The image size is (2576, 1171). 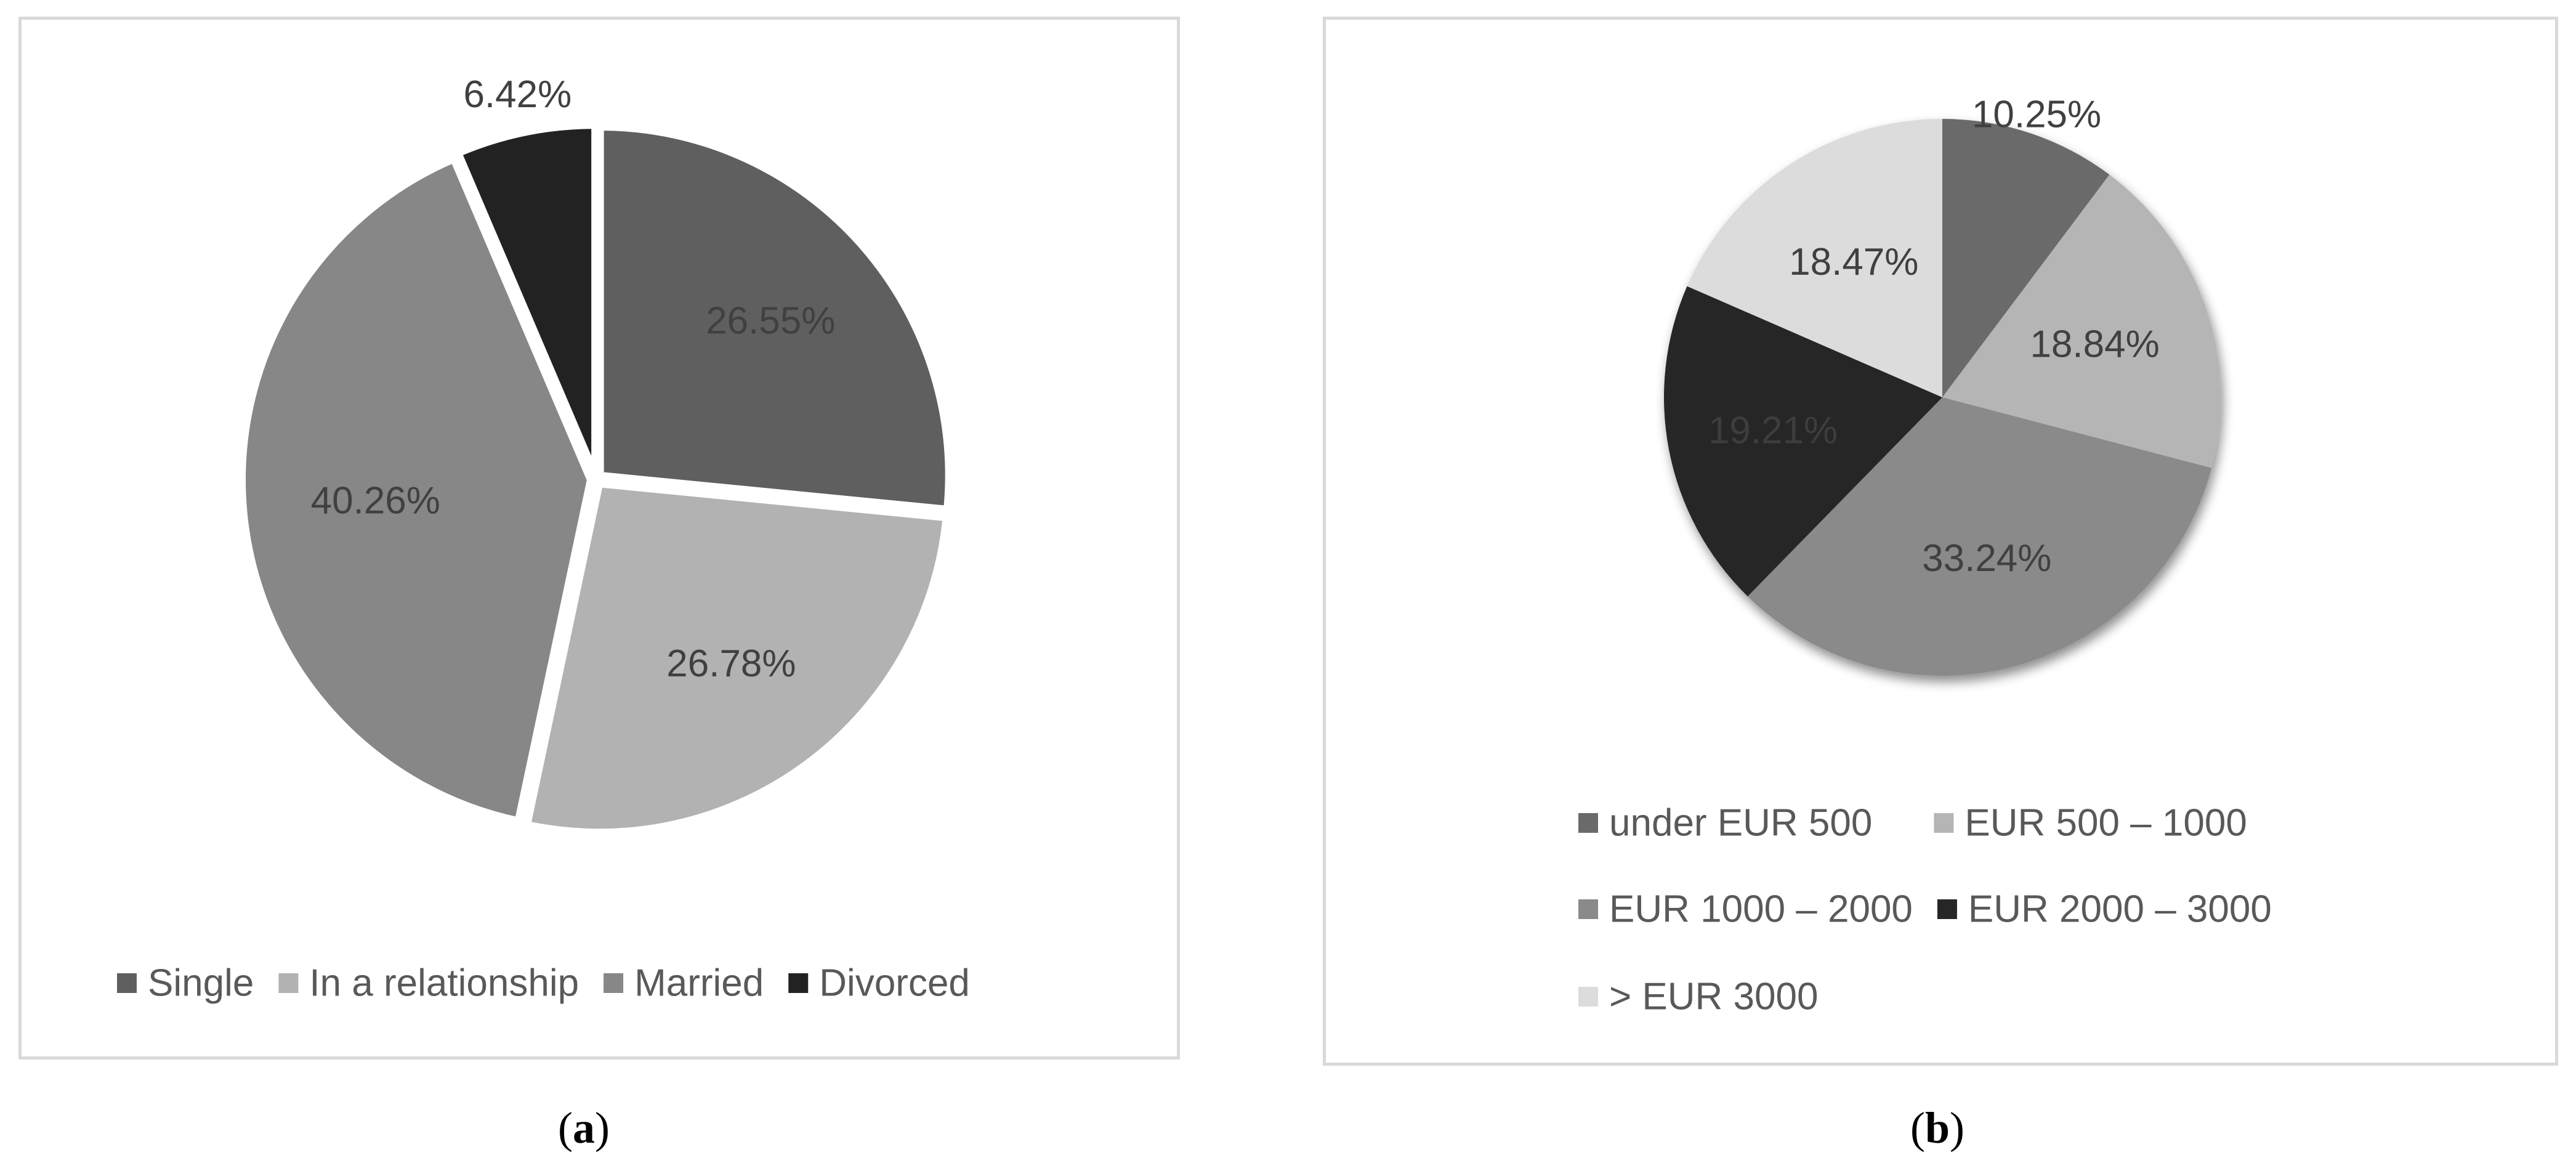 I want to click on legend-swatch-single, so click(x=127, y=983).